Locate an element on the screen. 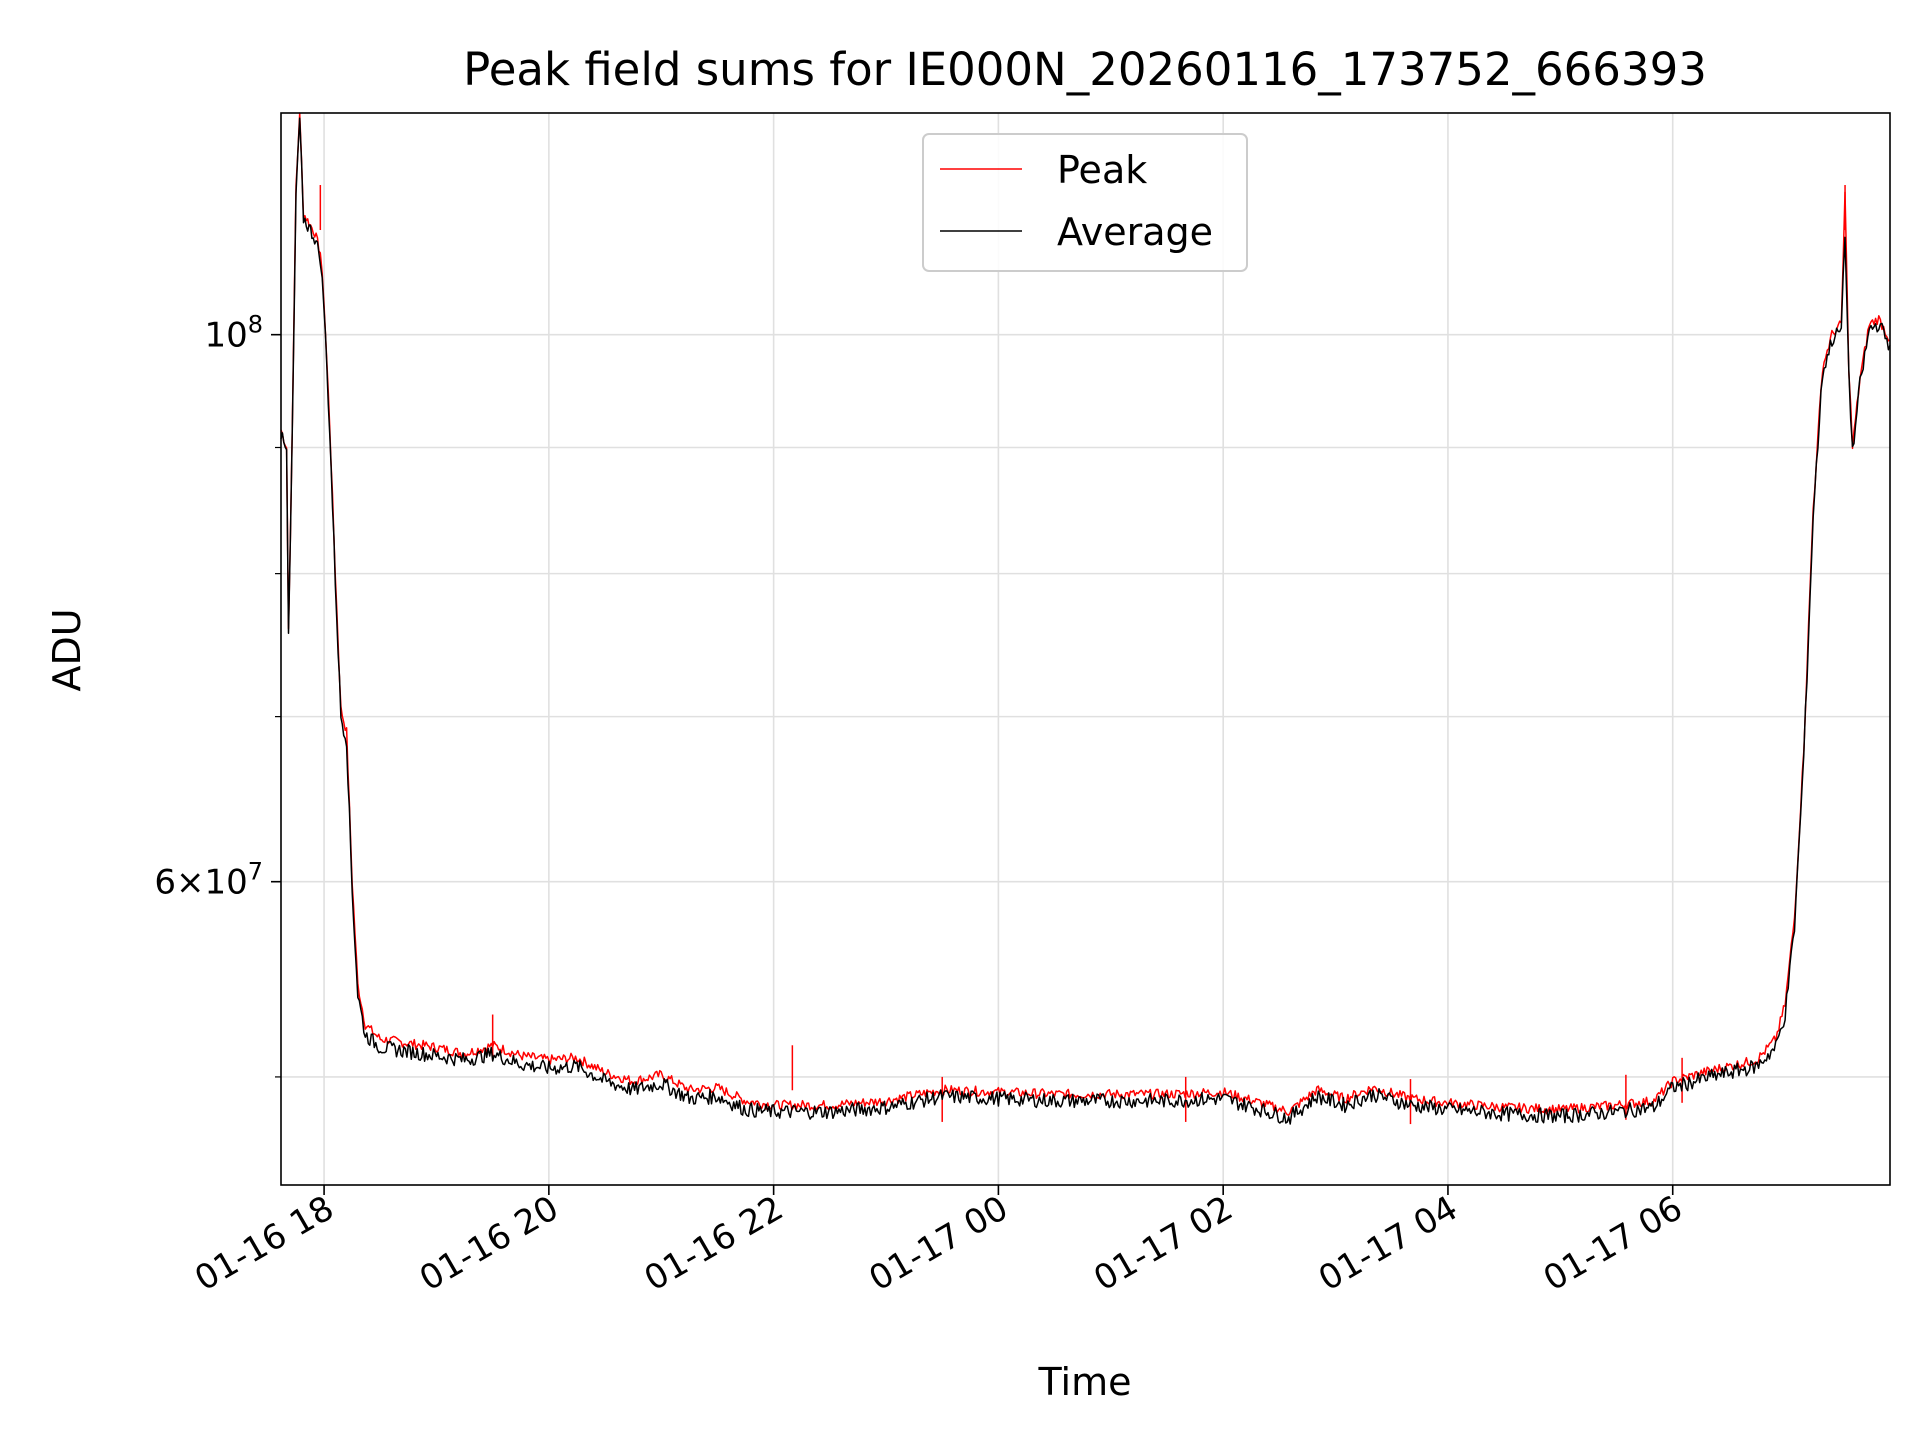  y-axis-label: ADU is located at coordinates (67, 649).